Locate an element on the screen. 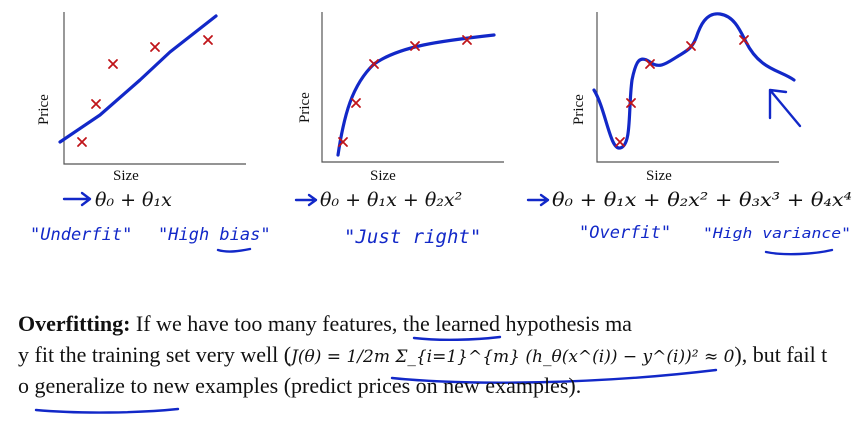  underline-training-fit is located at coordinates (554, 376).